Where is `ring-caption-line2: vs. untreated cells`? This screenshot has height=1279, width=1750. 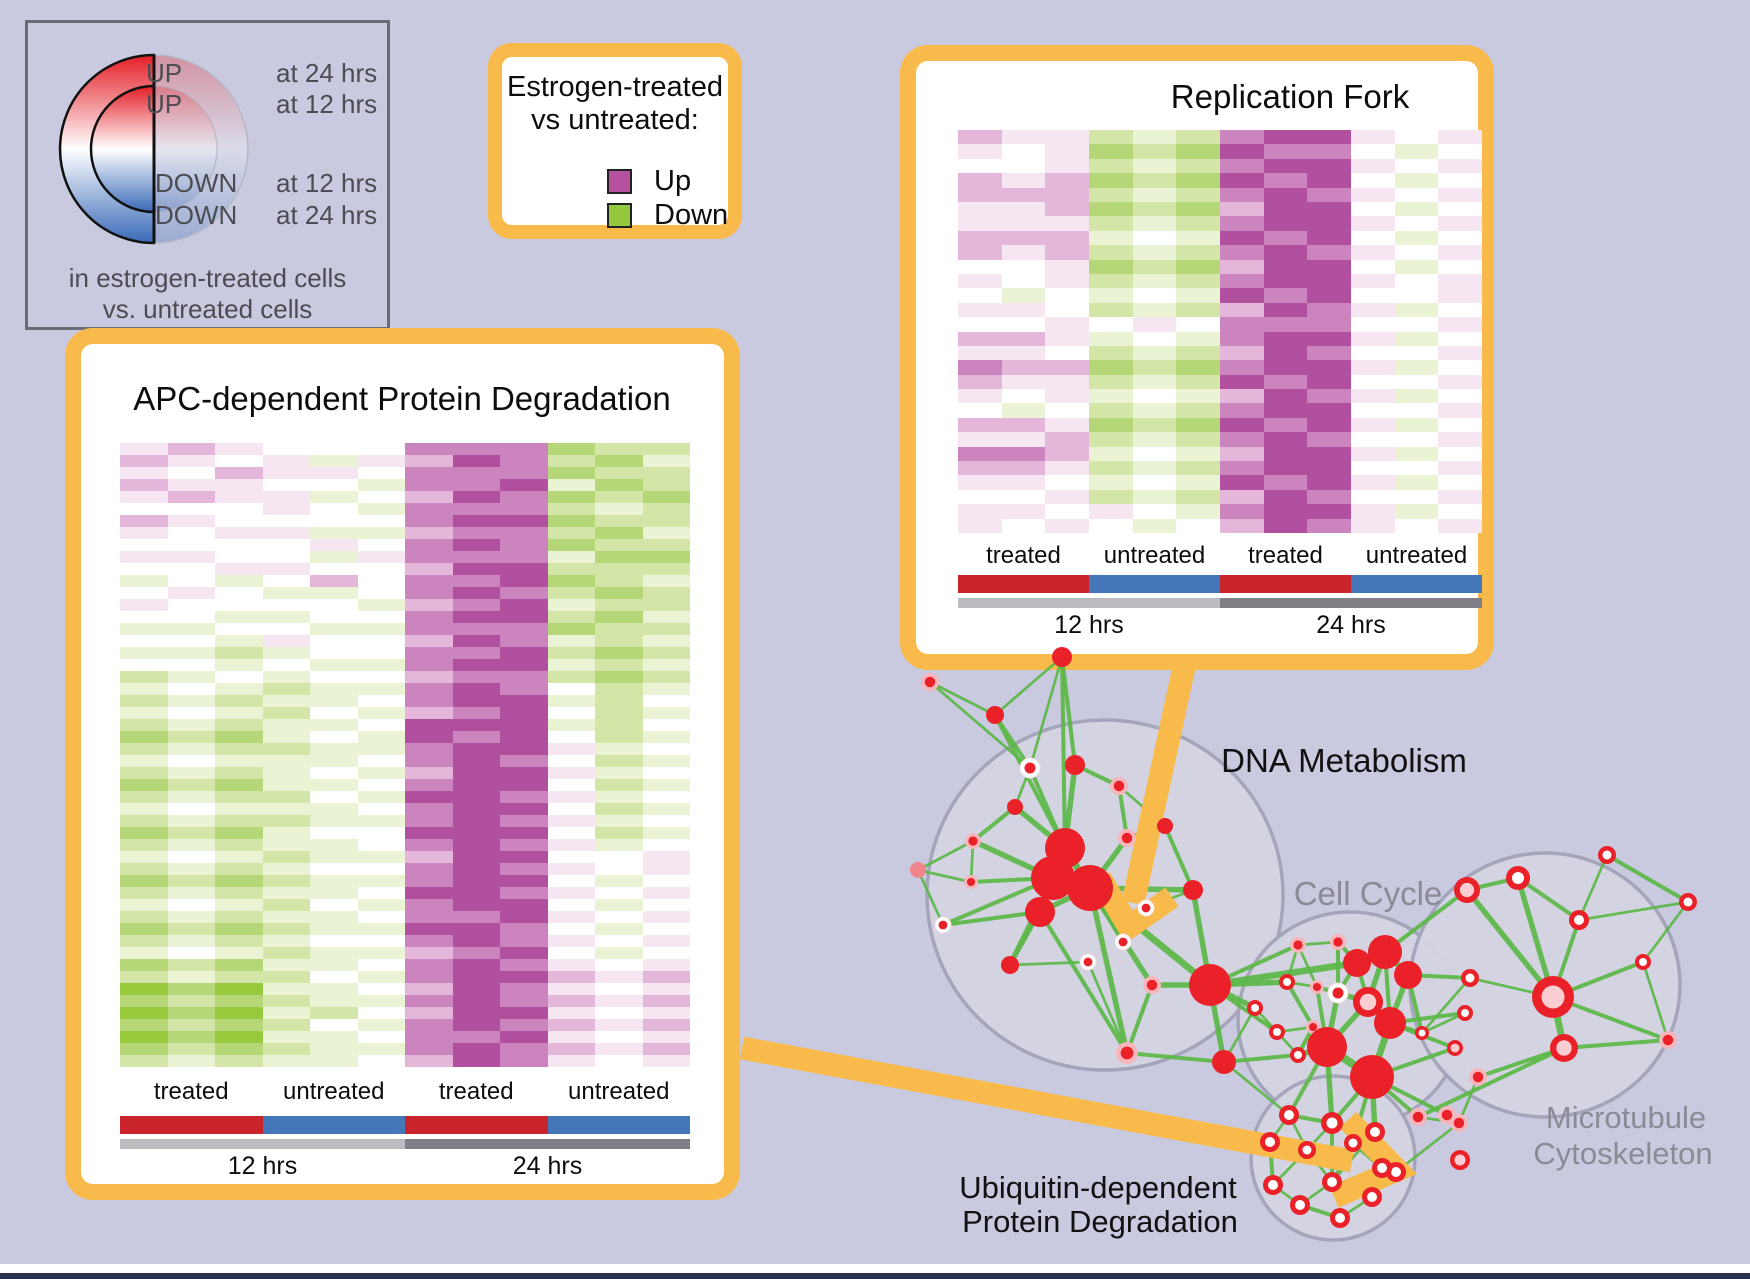 ring-caption-line2: vs. untreated cells is located at coordinates (207, 309).